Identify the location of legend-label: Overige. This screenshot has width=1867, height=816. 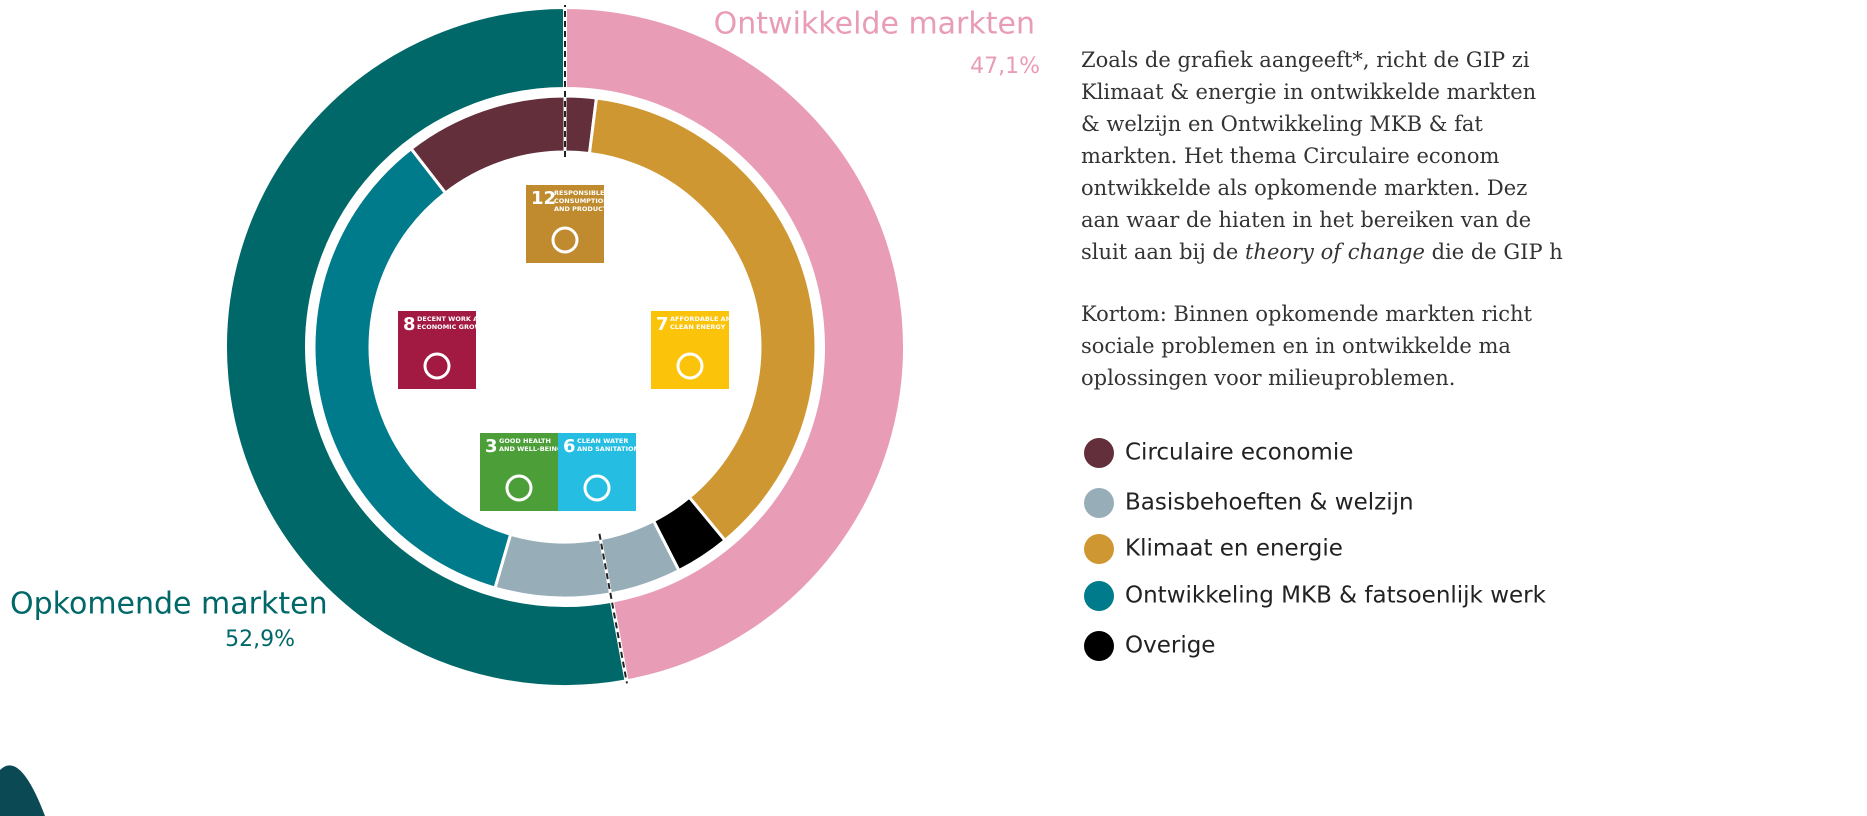
(1170, 646).